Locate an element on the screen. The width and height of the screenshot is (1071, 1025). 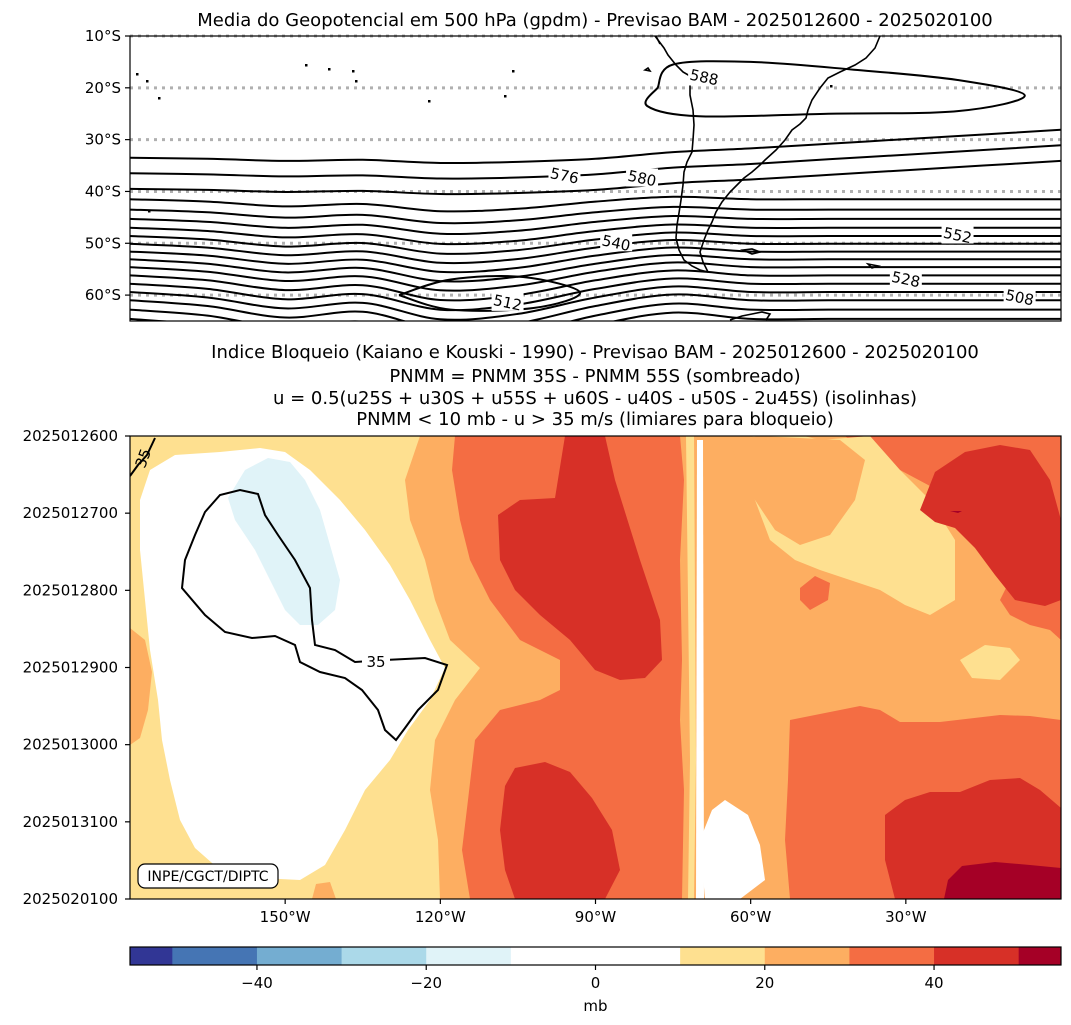
coastline-west-arc is located at coordinates (658, 40).